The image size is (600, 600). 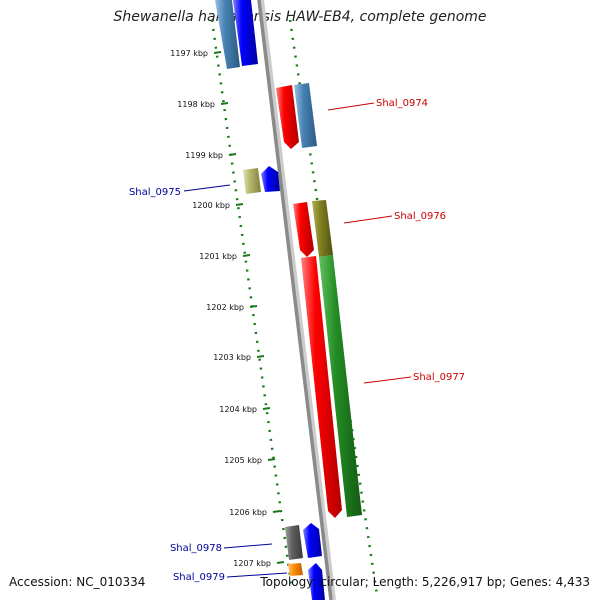 I want to click on label-shal-0978: Shal_0978, so click(x=196, y=548).